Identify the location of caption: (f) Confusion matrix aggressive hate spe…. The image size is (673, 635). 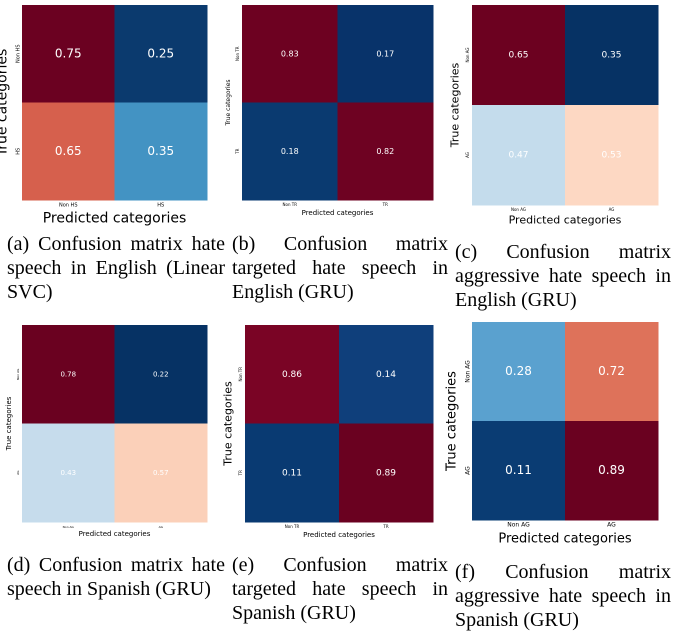
(563, 596).